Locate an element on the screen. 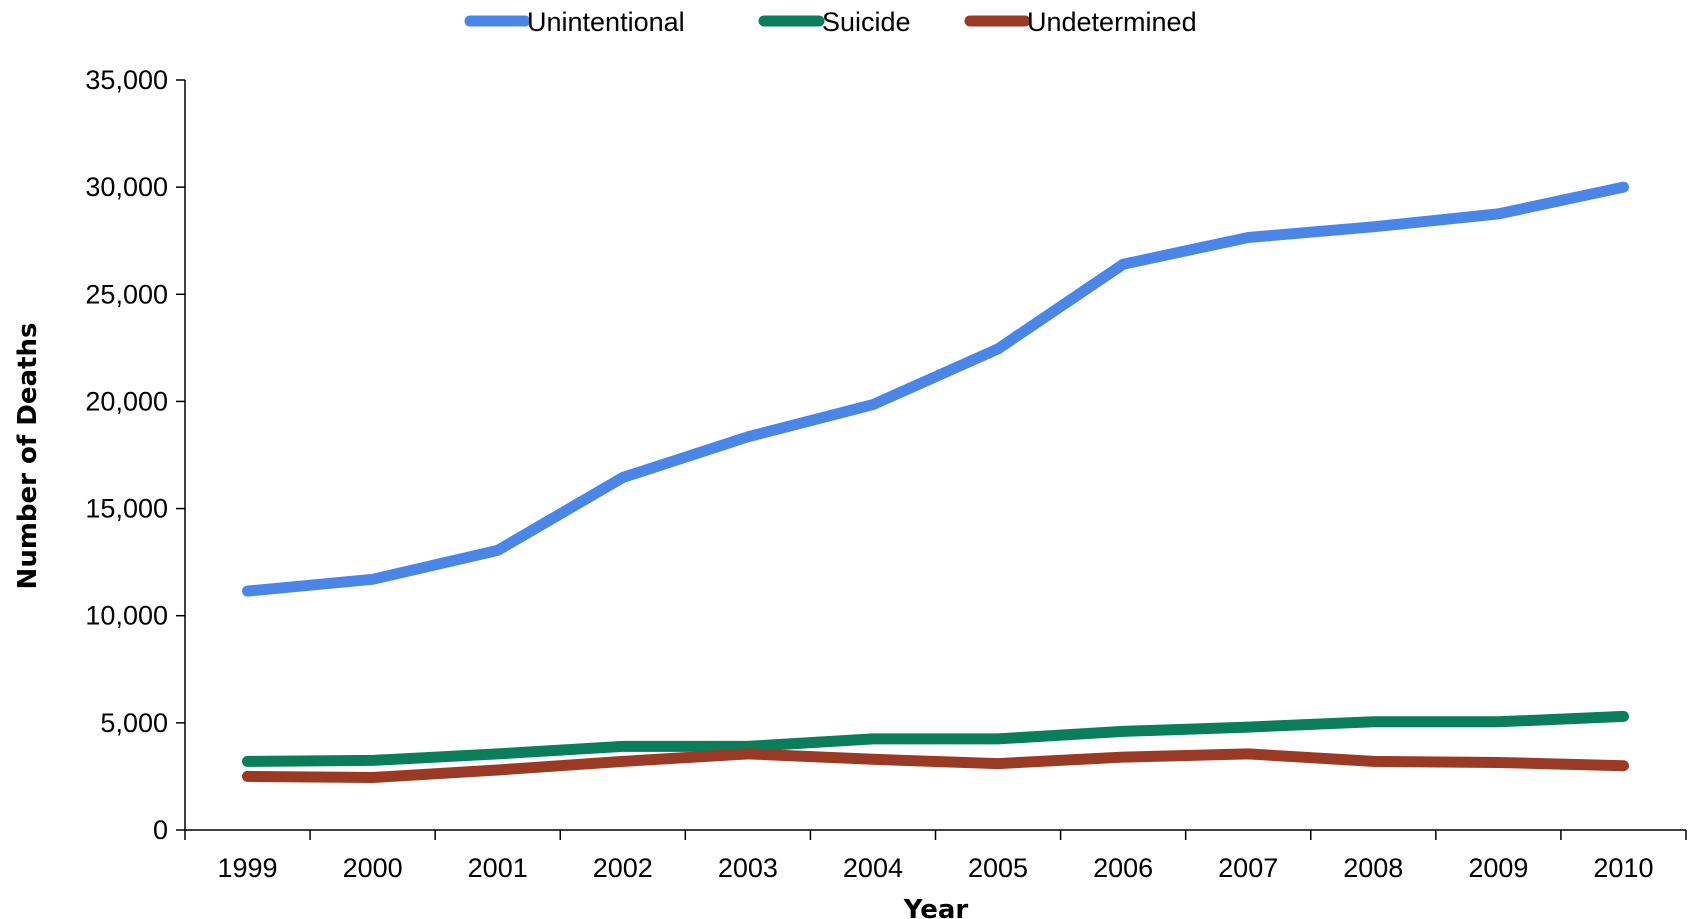 This screenshot has width=1692, height=919. x-tick-label: 2000 is located at coordinates (373, 868).